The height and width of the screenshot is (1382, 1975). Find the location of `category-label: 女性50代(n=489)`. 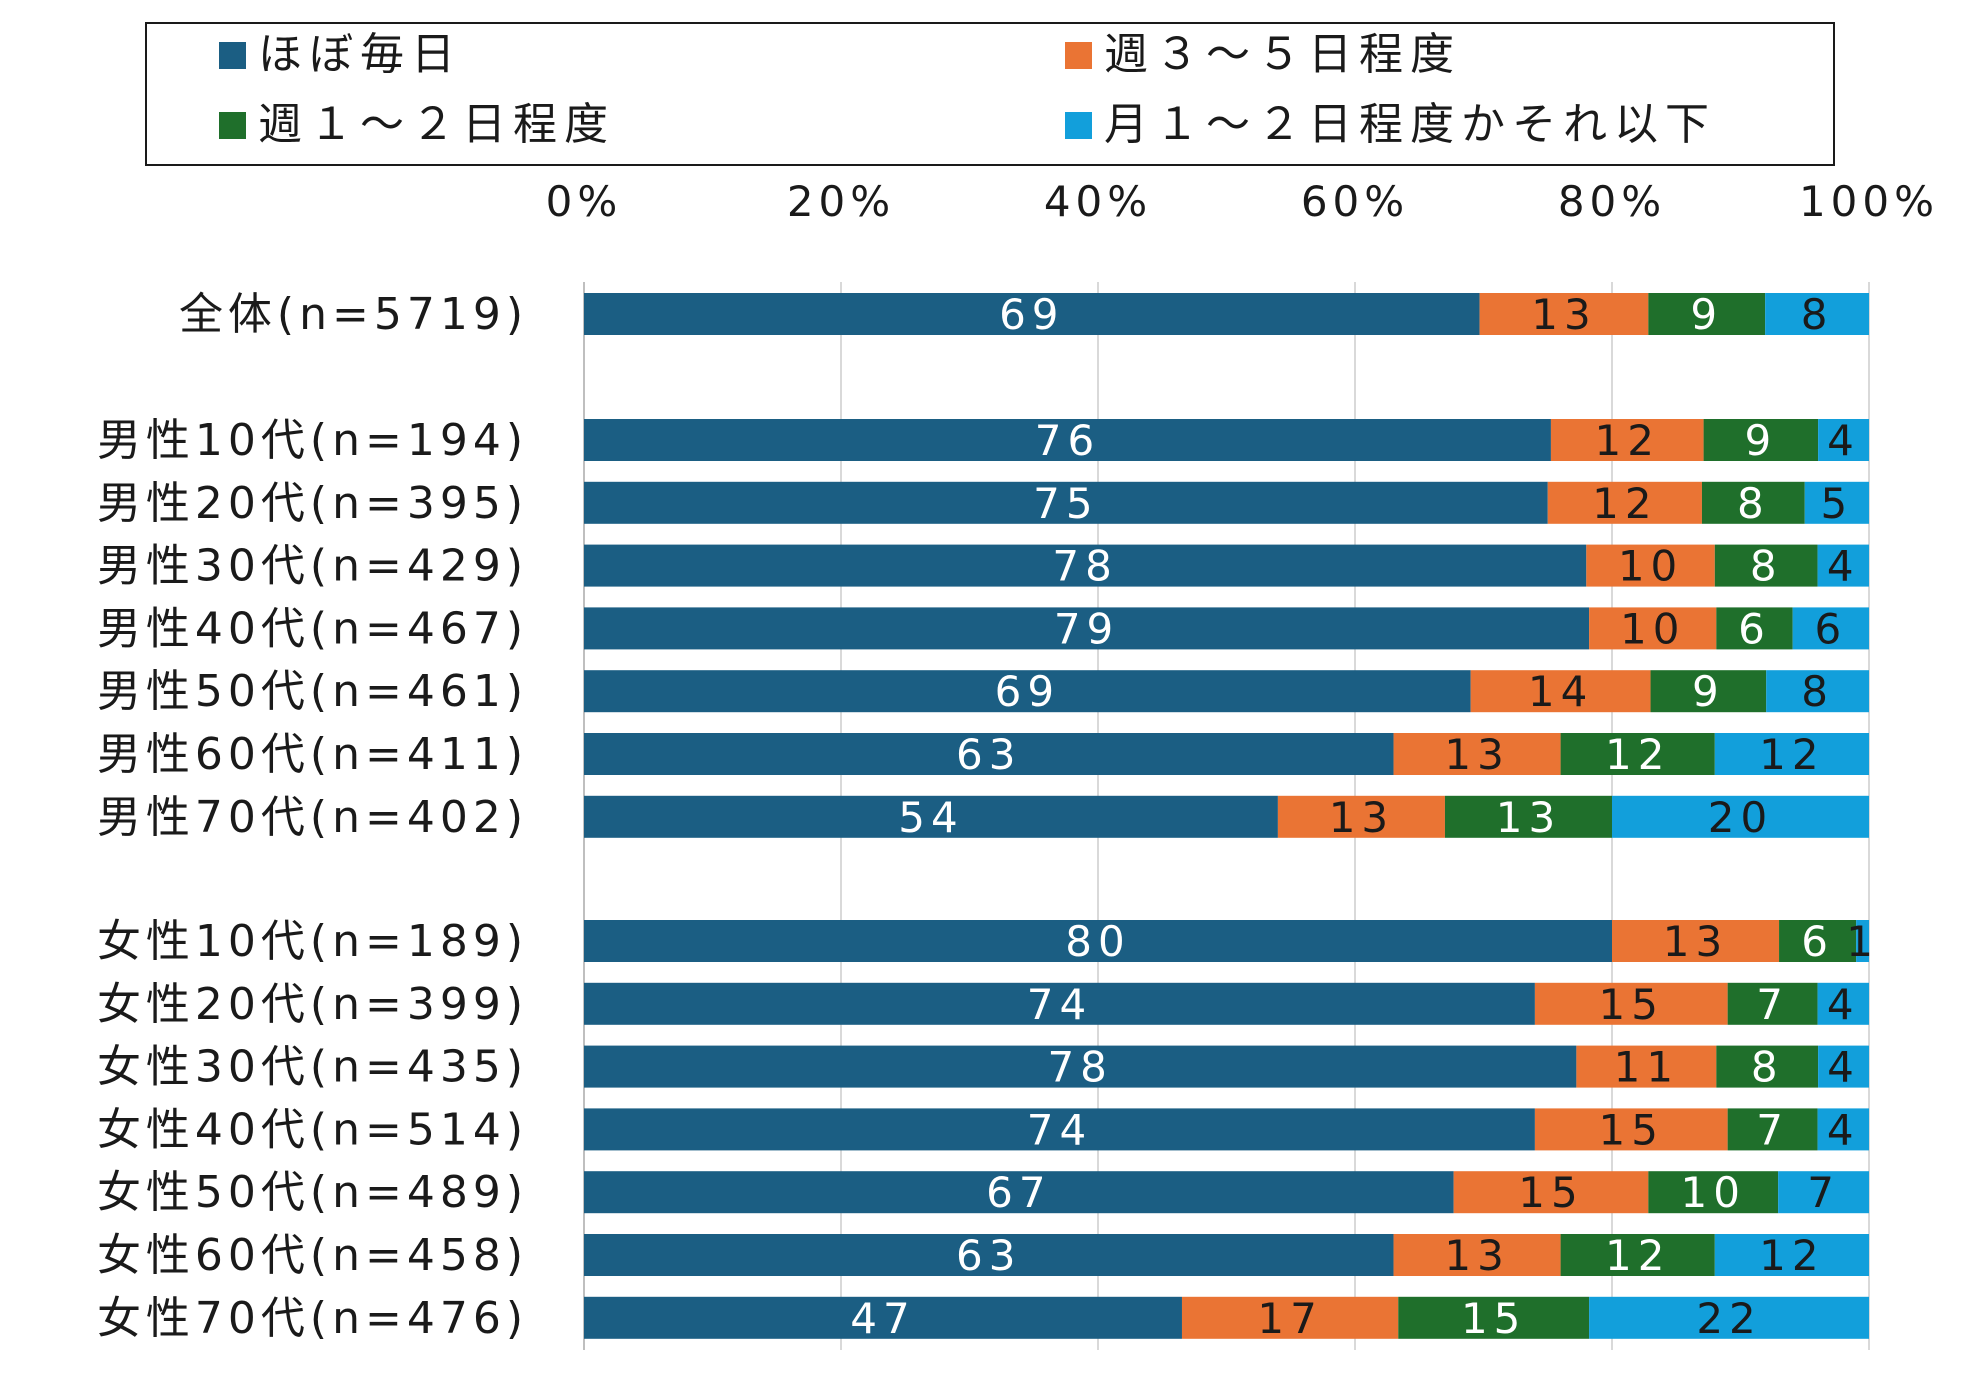

category-label: 女性50代(n=489) is located at coordinates (312, 1192).